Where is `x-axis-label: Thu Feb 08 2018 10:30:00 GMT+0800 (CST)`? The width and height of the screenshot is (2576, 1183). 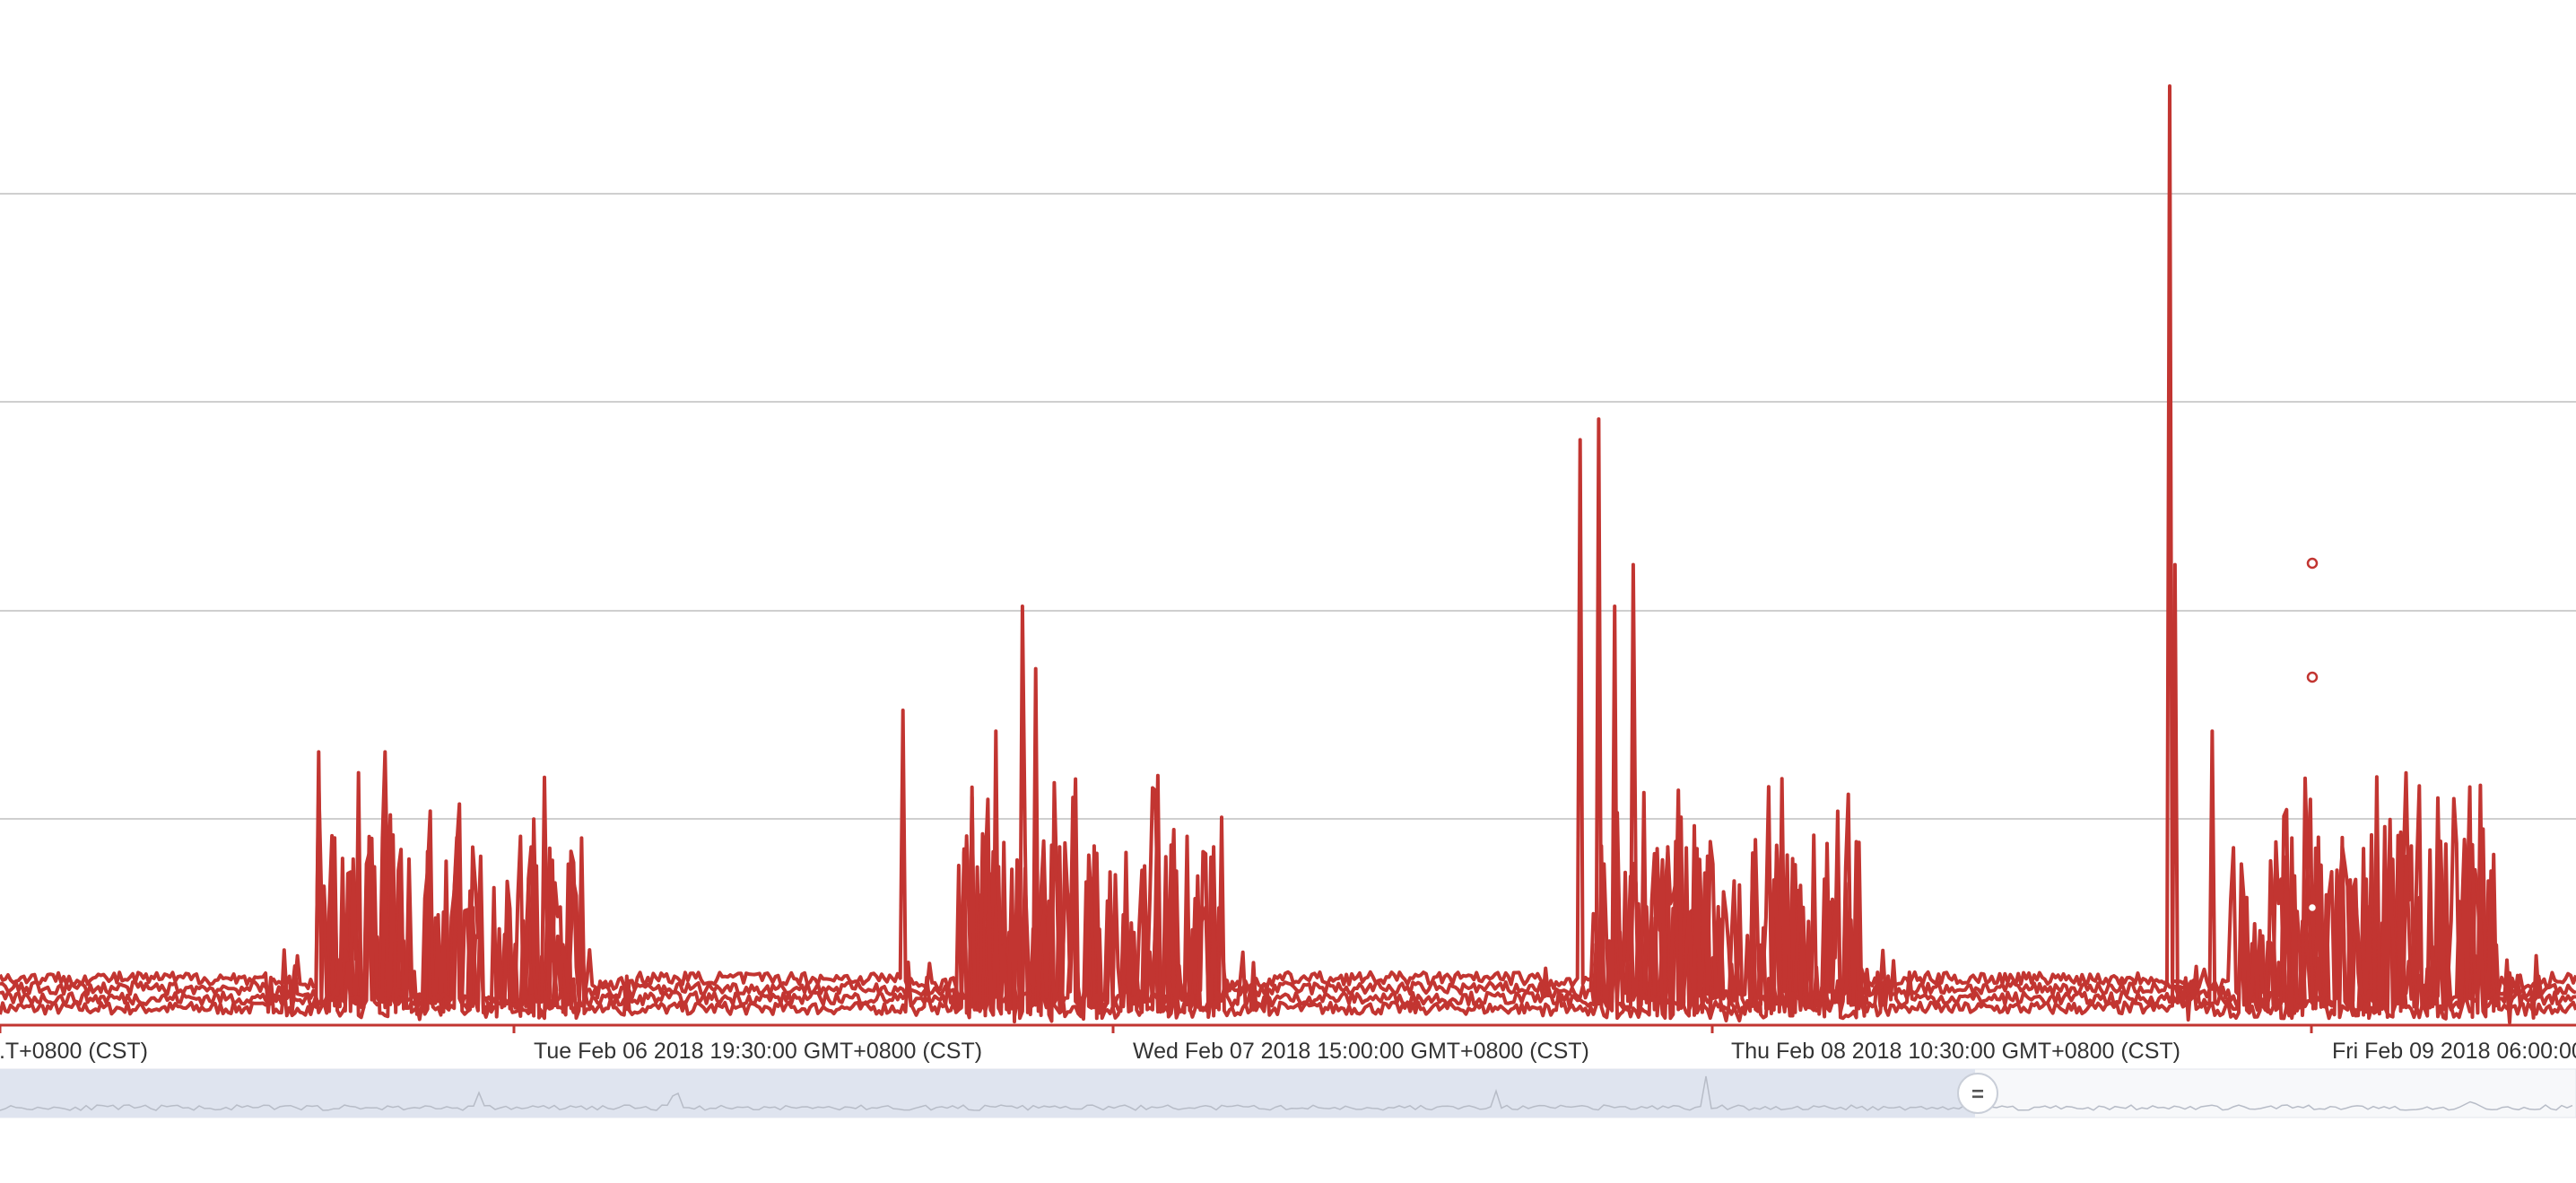 x-axis-label: Thu Feb 08 2018 10:30:00 GMT+0800 (CST) is located at coordinates (1955, 1051).